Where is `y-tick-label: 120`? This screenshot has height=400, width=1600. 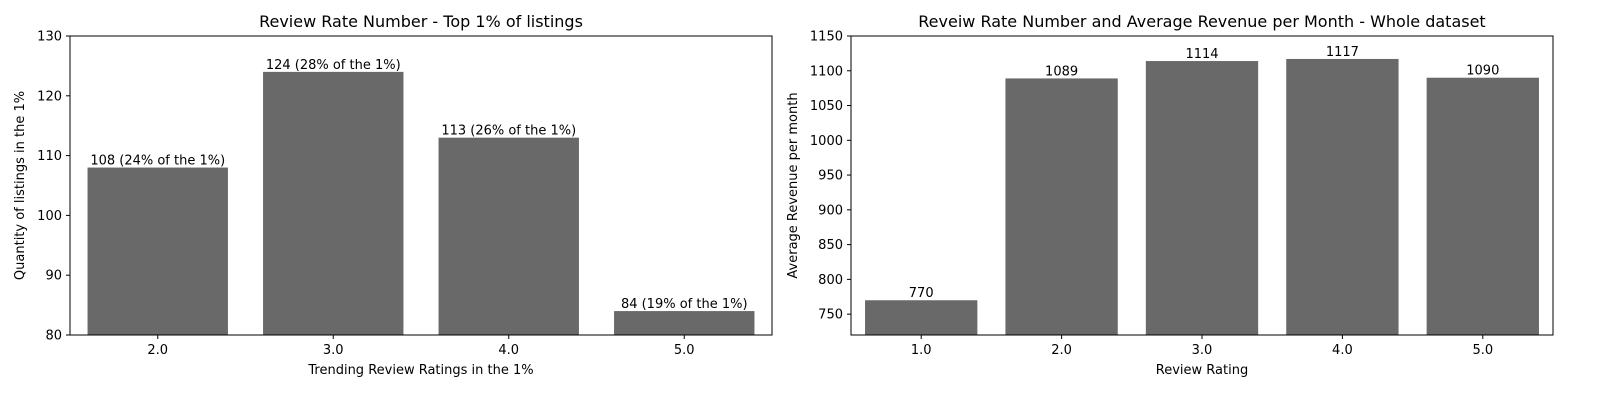 y-tick-label: 120 is located at coordinates (49, 96).